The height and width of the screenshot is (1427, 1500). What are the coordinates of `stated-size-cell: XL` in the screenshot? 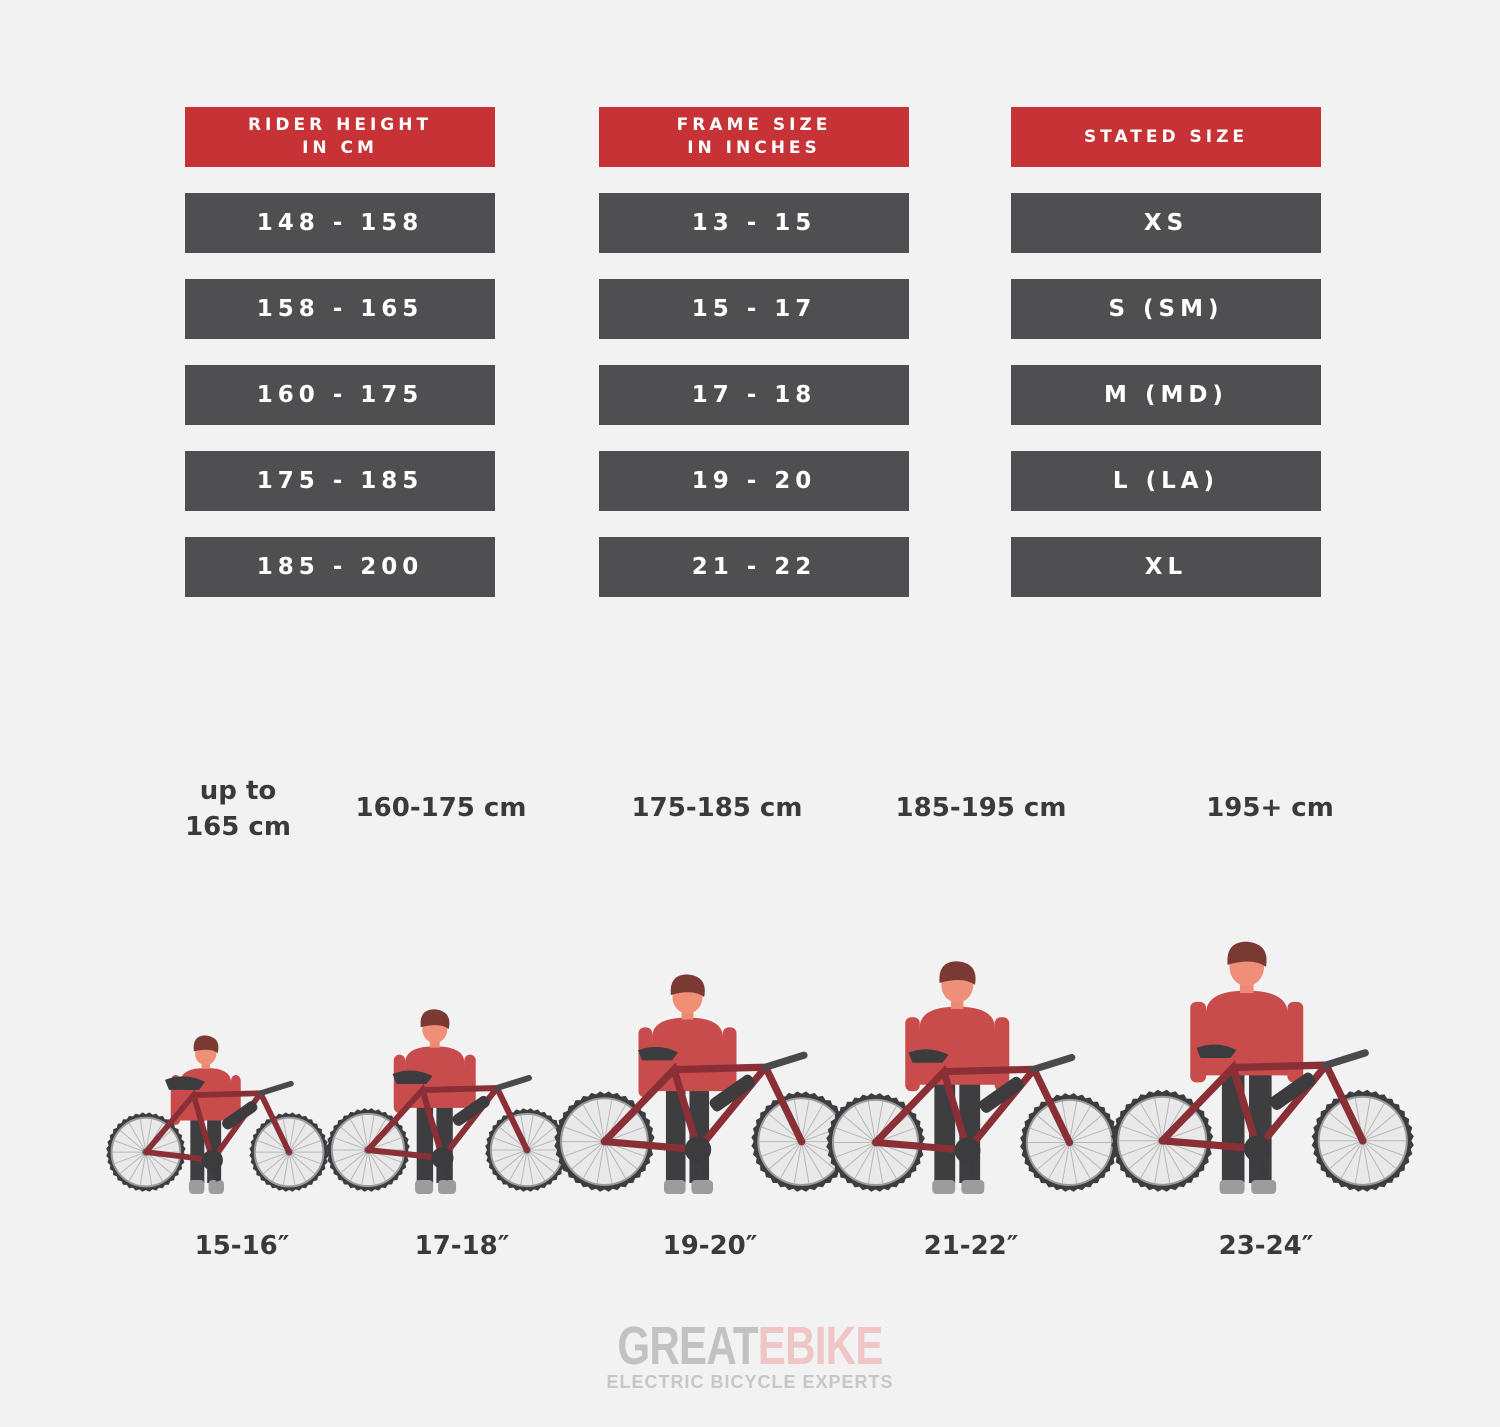 It's located at (1166, 567).